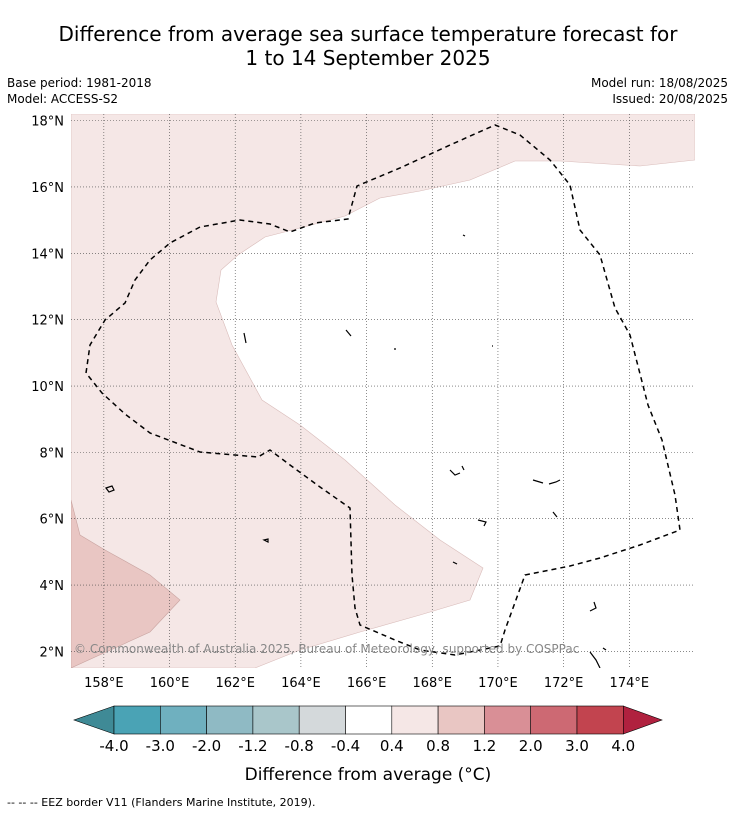  I want to click on lat-tick-label: 12°N, so click(47, 321).